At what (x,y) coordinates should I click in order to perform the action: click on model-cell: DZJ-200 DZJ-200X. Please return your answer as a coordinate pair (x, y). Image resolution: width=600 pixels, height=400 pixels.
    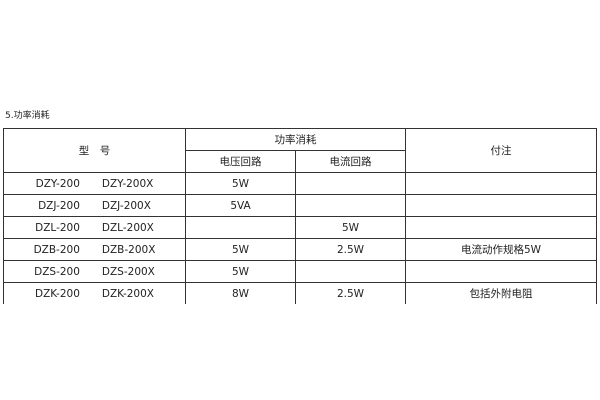
    Looking at the image, I should click on (94, 205).